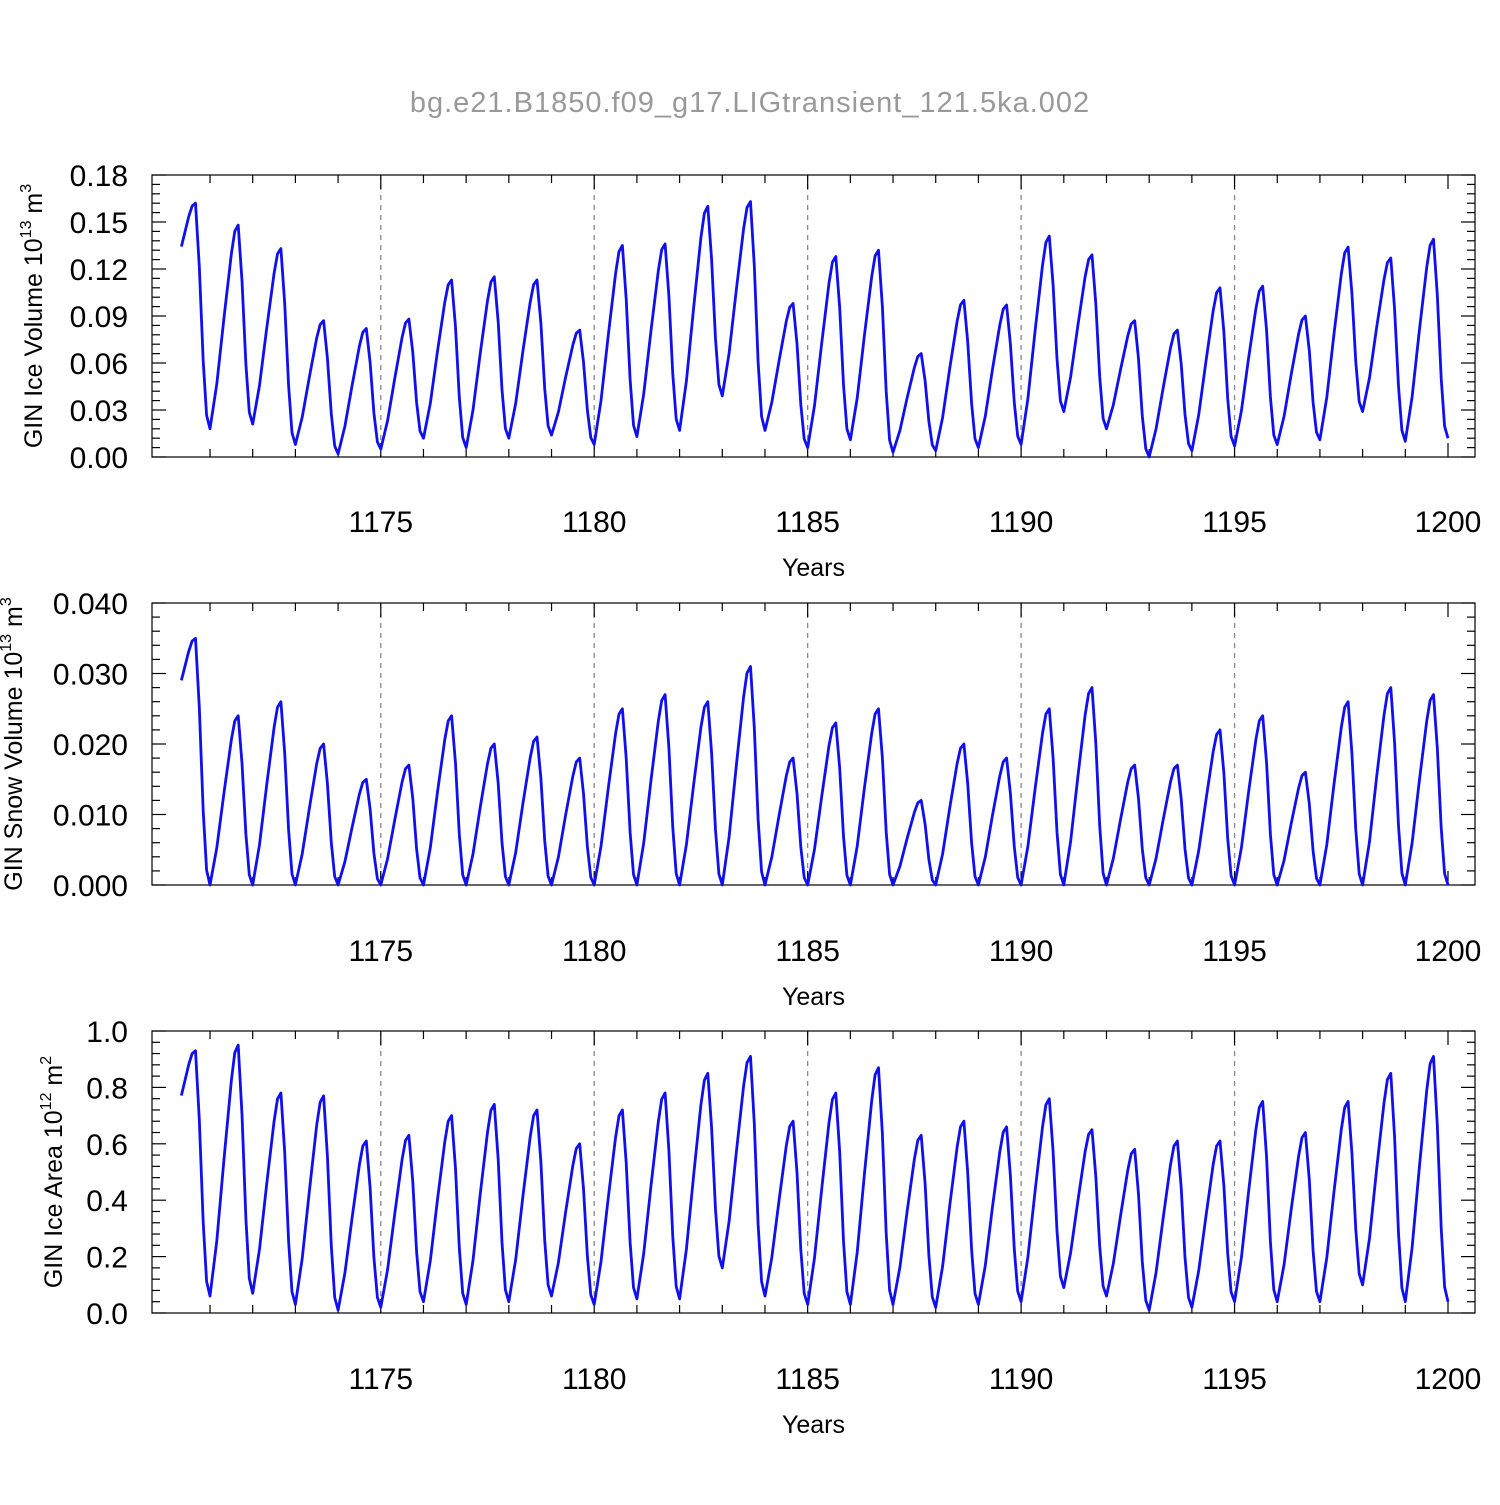 The height and width of the screenshot is (1505, 1500). I want to click on y-axis-label: GIN Snow Volume 1013 m3, so click(14, 744).